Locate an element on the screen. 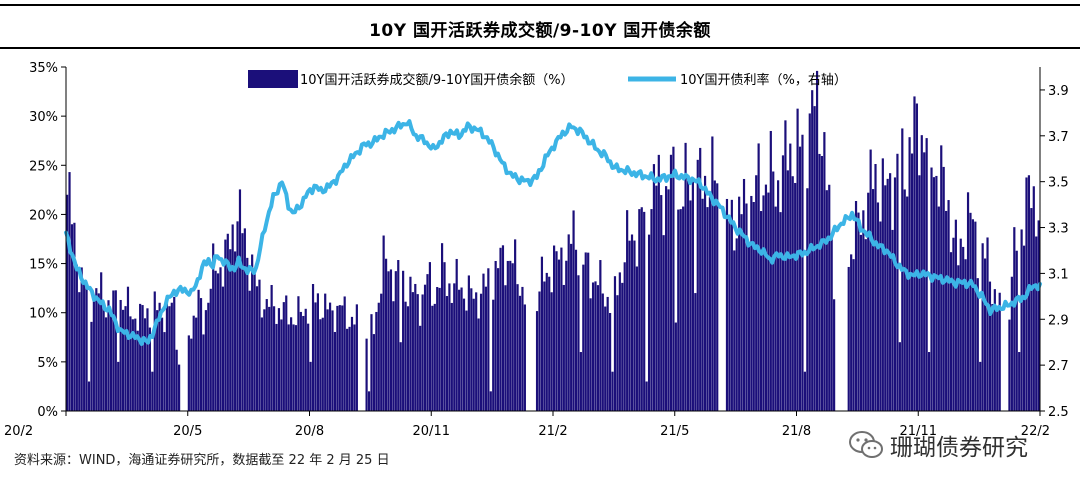 The height and width of the screenshot is (490, 1080). title-rule is located at coordinates (540, 48).